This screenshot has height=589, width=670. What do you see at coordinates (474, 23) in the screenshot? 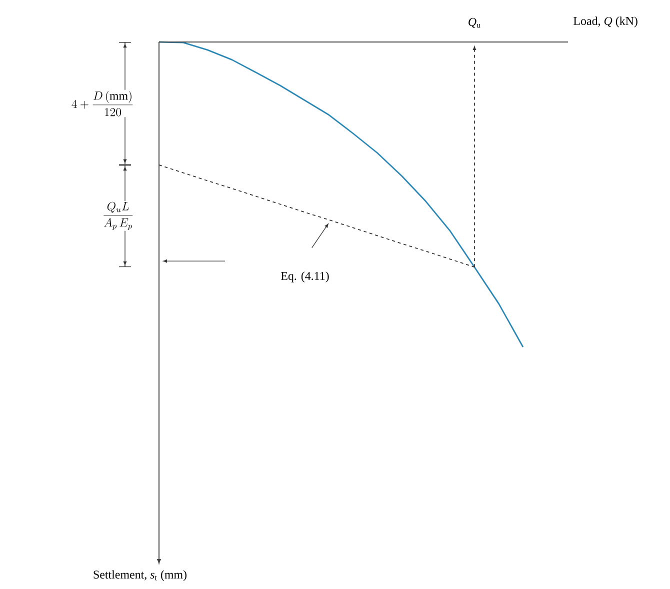
I see `text: Q$_{u}$` at bounding box center [474, 23].